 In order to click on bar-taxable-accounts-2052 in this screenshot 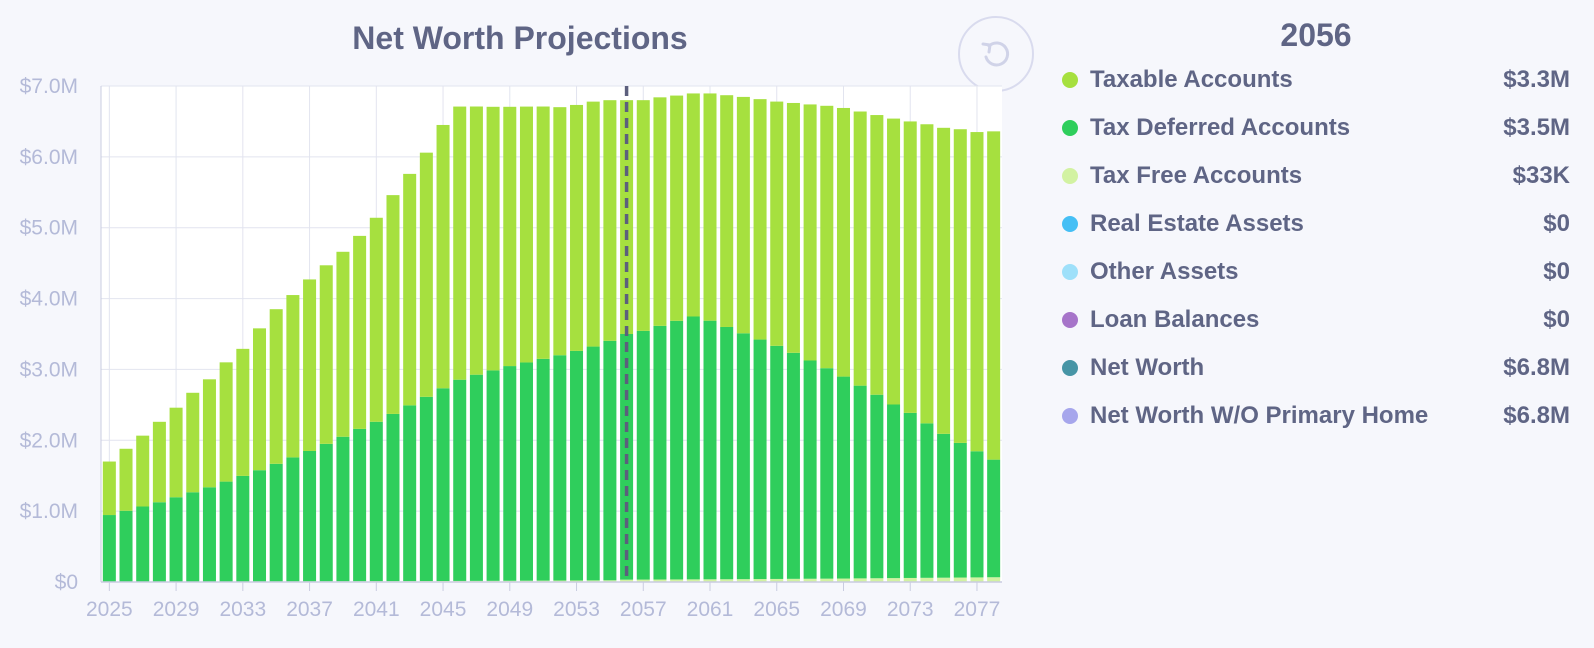, I will do `click(560, 231)`.